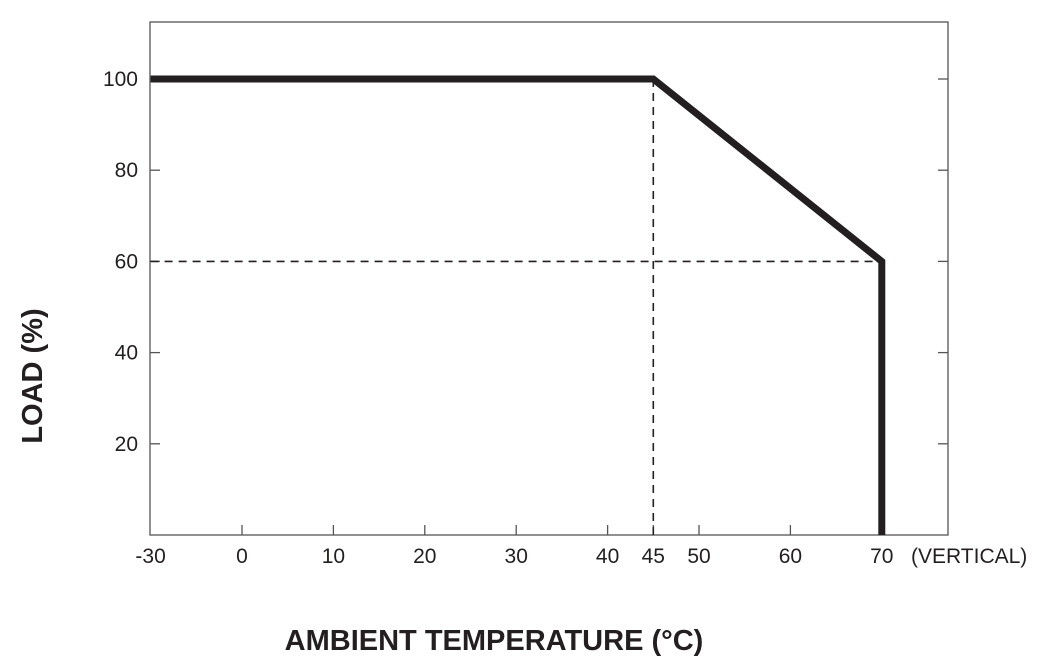  What do you see at coordinates (333, 556) in the screenshot?
I see `x-tick-label: 10` at bounding box center [333, 556].